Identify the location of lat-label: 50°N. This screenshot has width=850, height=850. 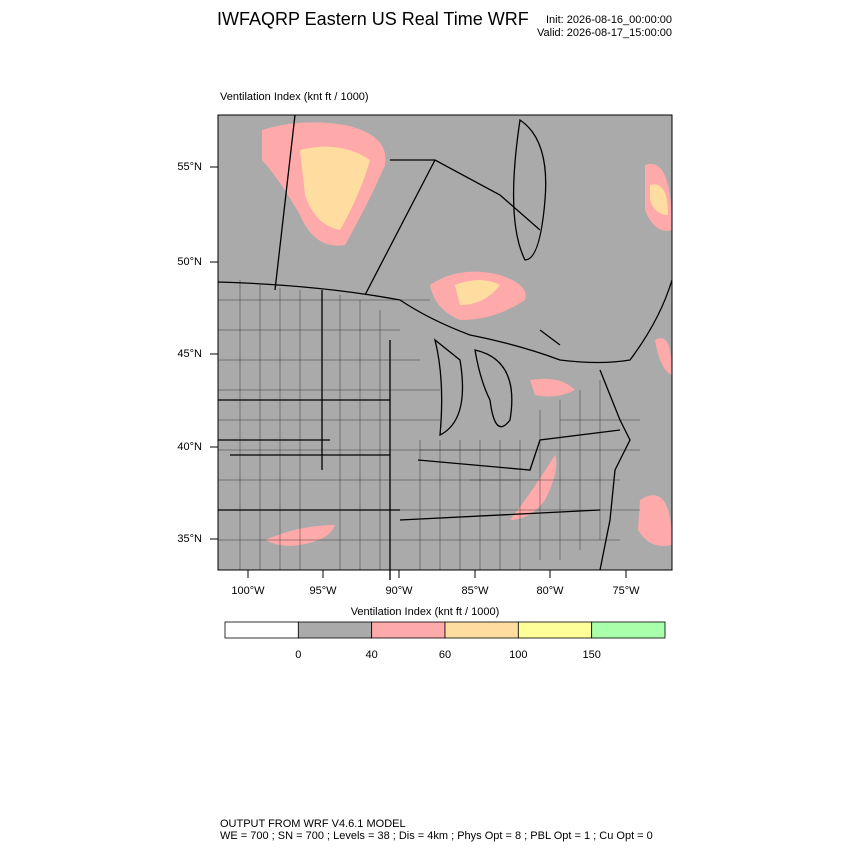
(189, 262).